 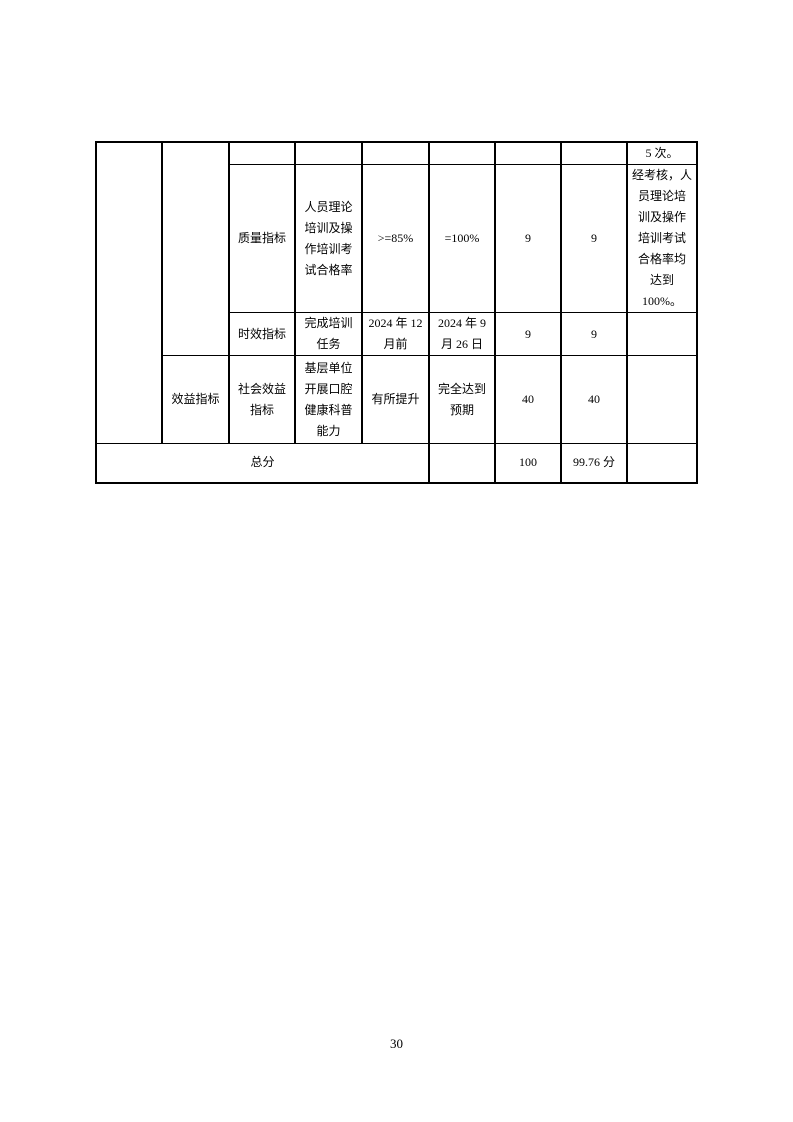 What do you see at coordinates (462, 463) in the screenshot?
I see `cell-total-empty` at bounding box center [462, 463].